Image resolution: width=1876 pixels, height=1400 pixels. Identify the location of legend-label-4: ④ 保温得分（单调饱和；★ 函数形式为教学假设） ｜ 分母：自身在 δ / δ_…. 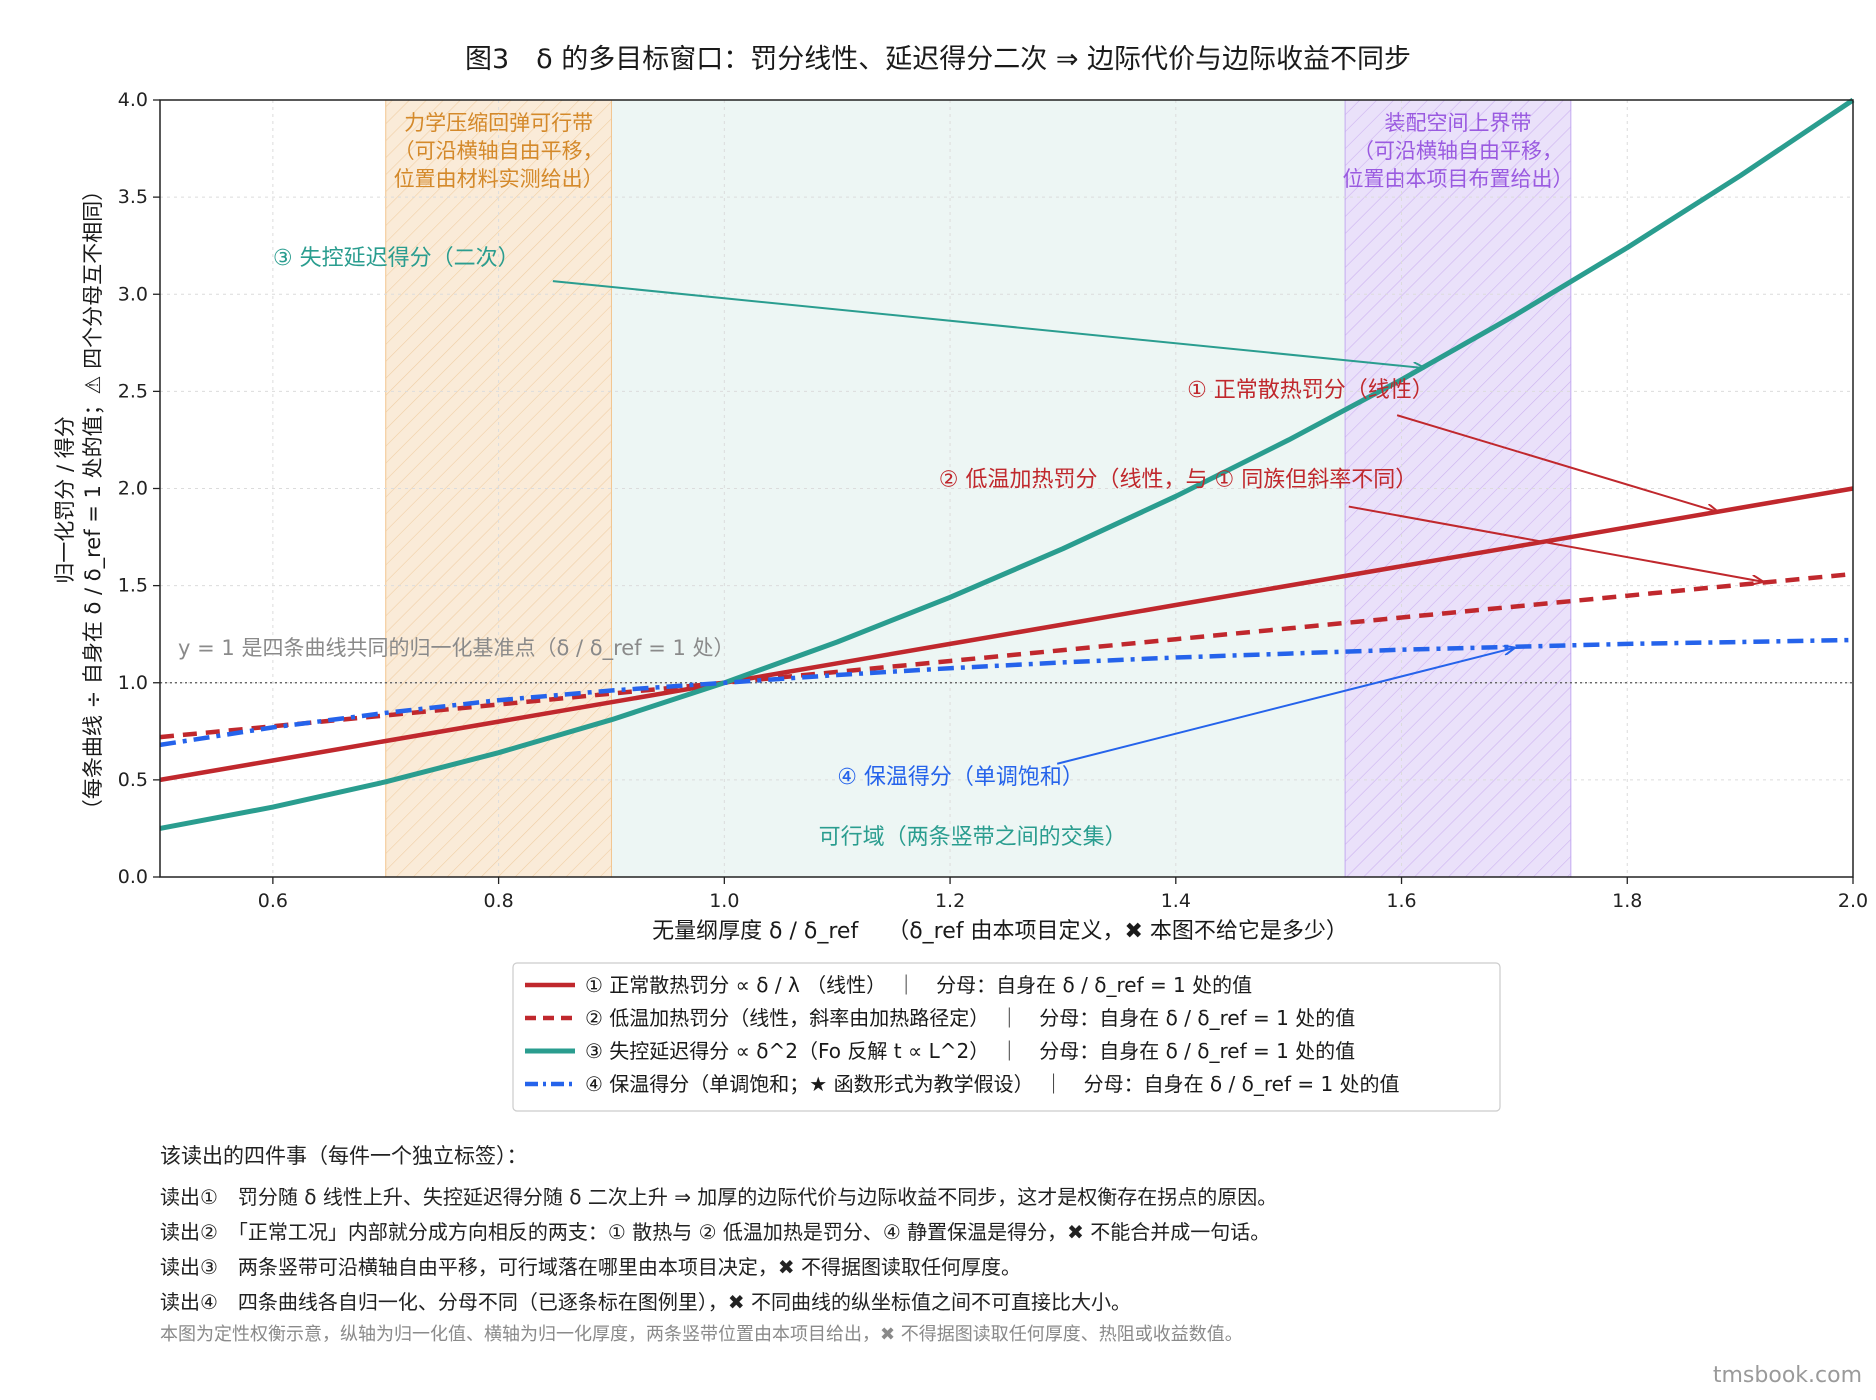
(992, 1084).